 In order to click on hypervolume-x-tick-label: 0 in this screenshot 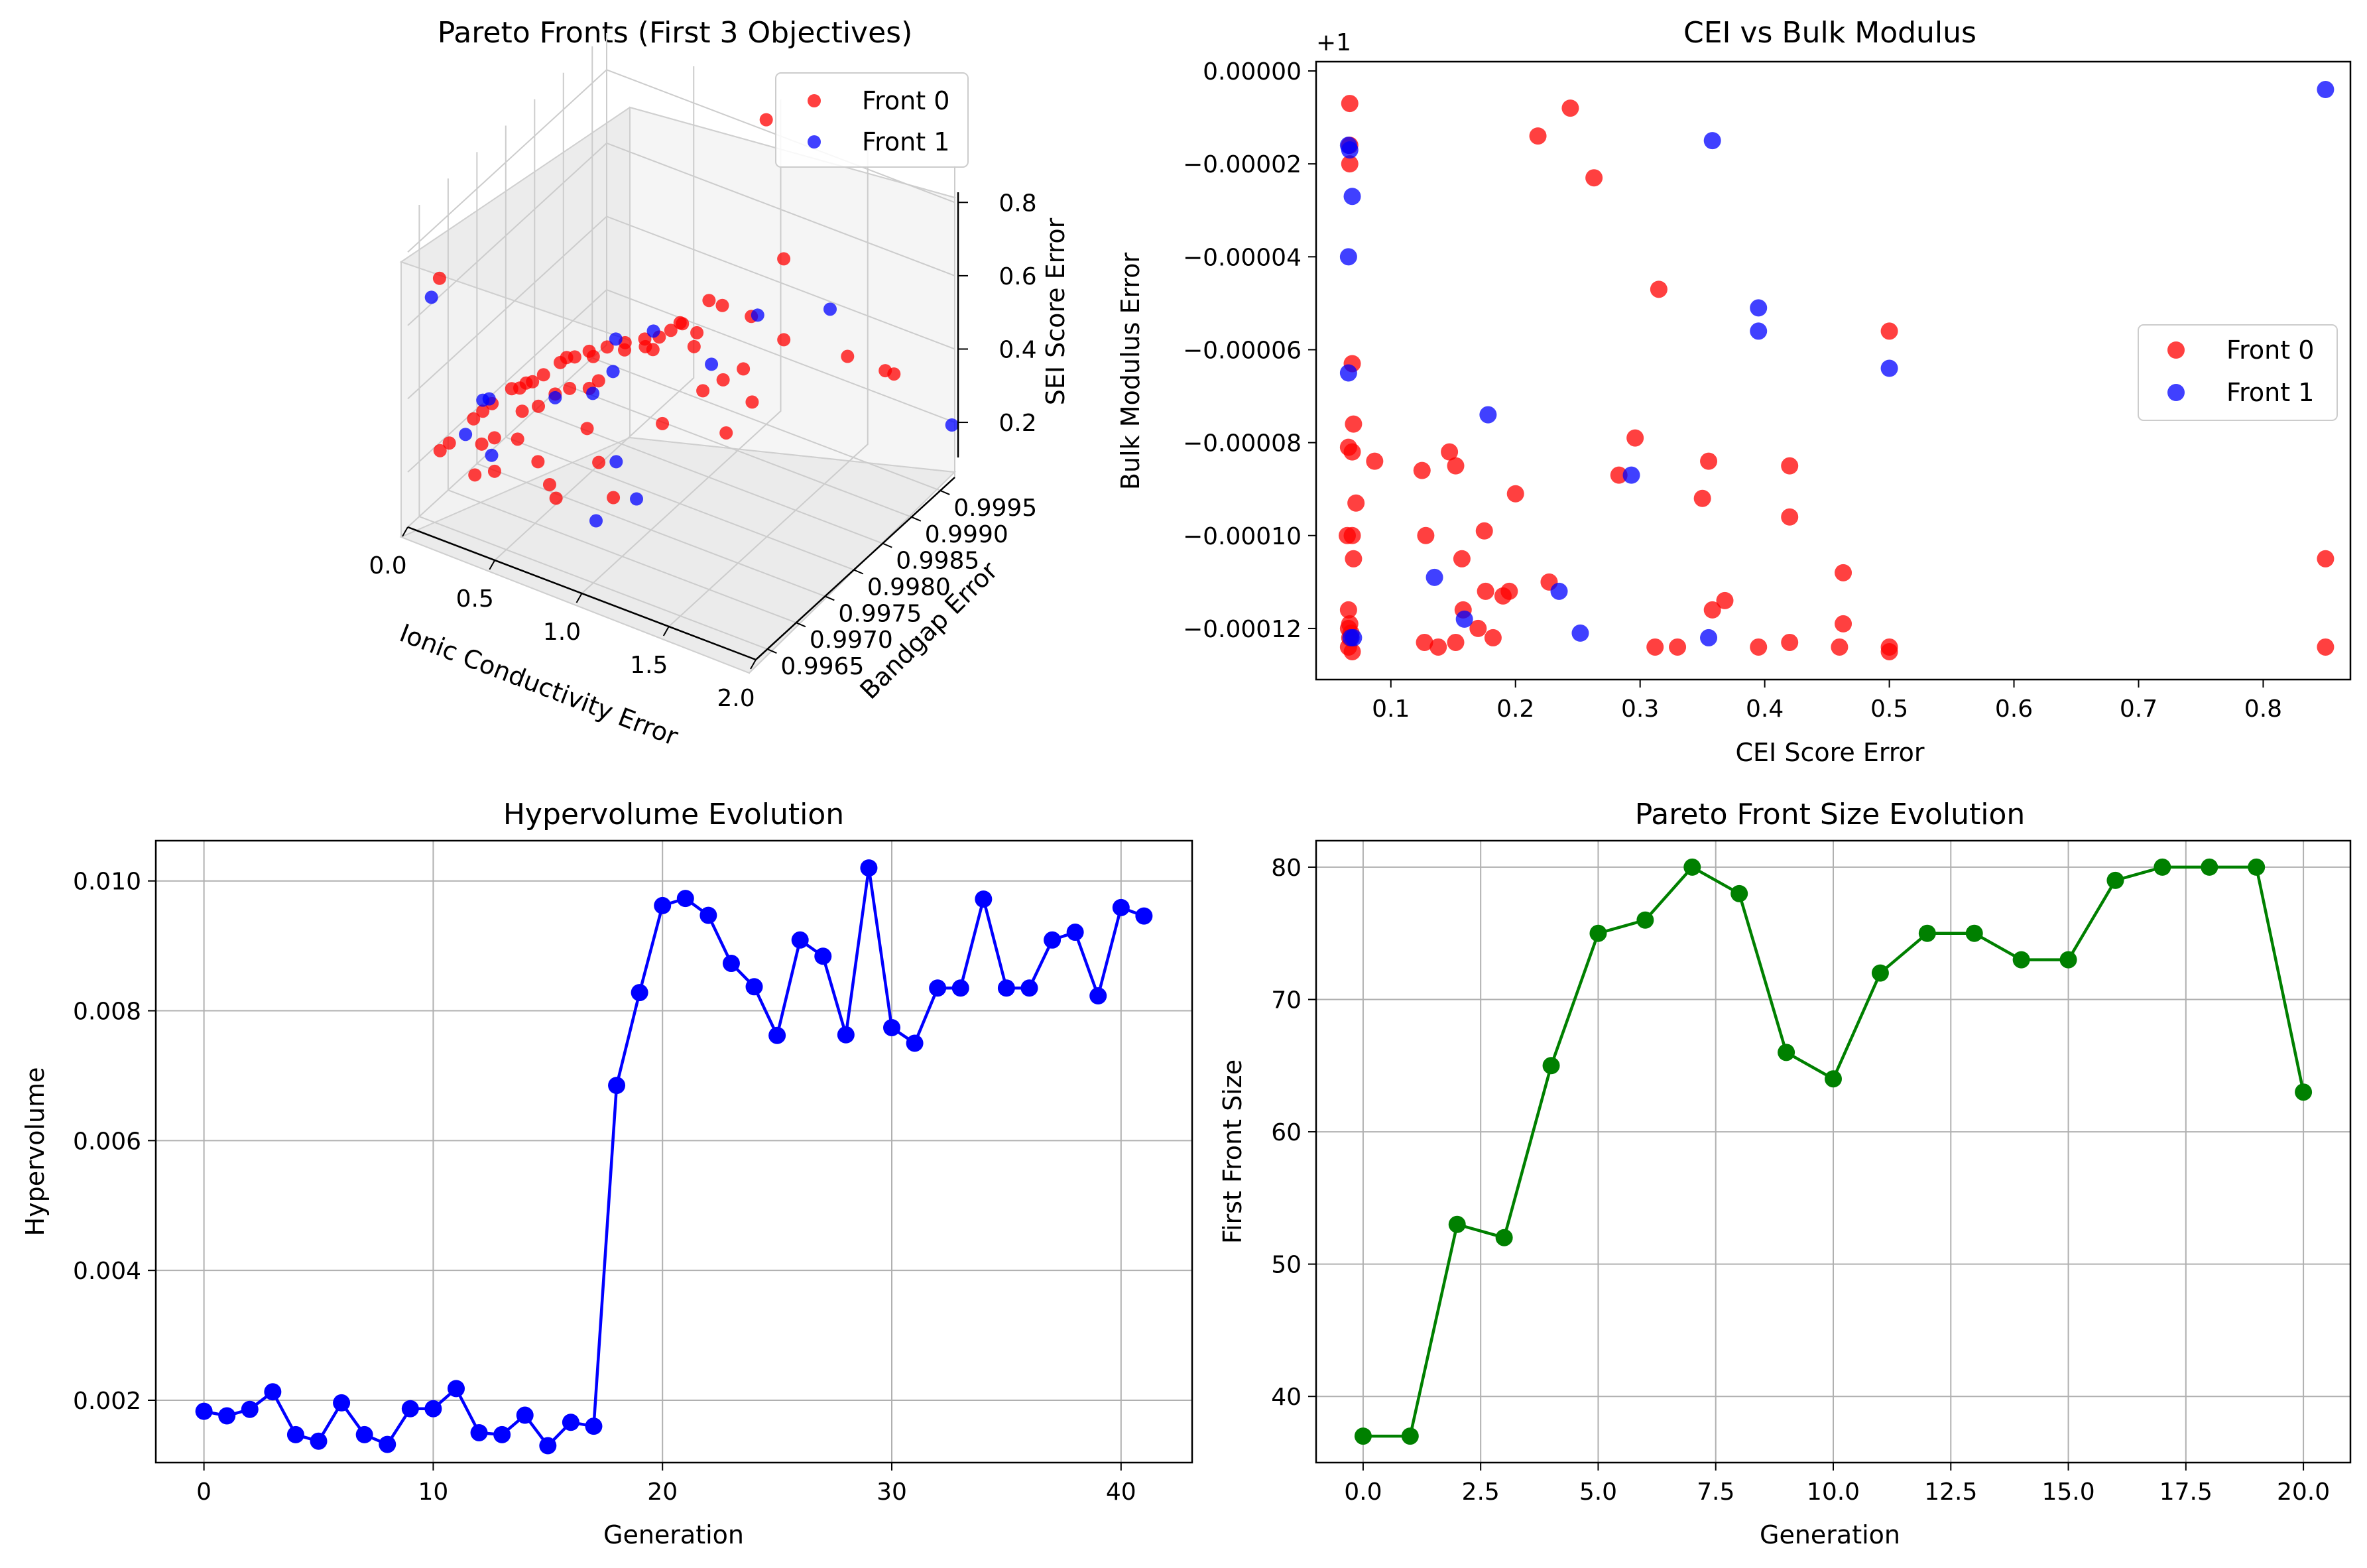, I will do `click(204, 1492)`.